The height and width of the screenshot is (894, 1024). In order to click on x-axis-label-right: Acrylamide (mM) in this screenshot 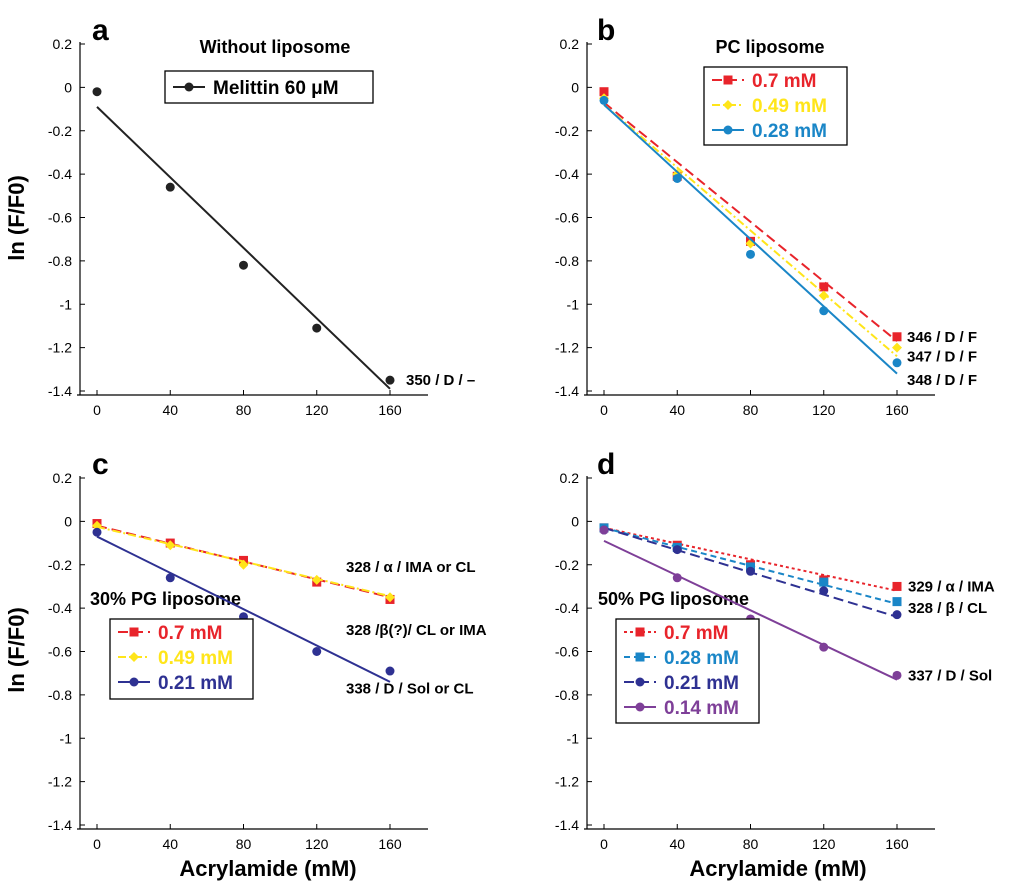, I will do `click(777, 868)`.